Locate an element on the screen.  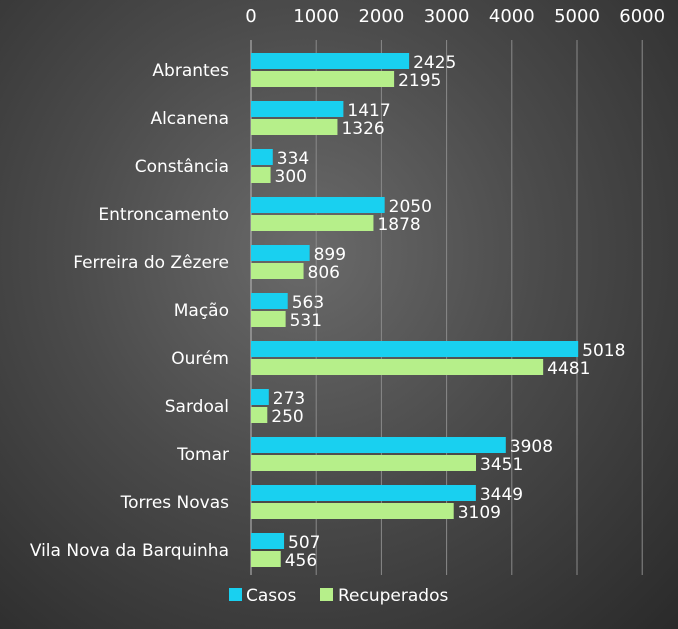
legend-swatch-casos is located at coordinates (235, 594).